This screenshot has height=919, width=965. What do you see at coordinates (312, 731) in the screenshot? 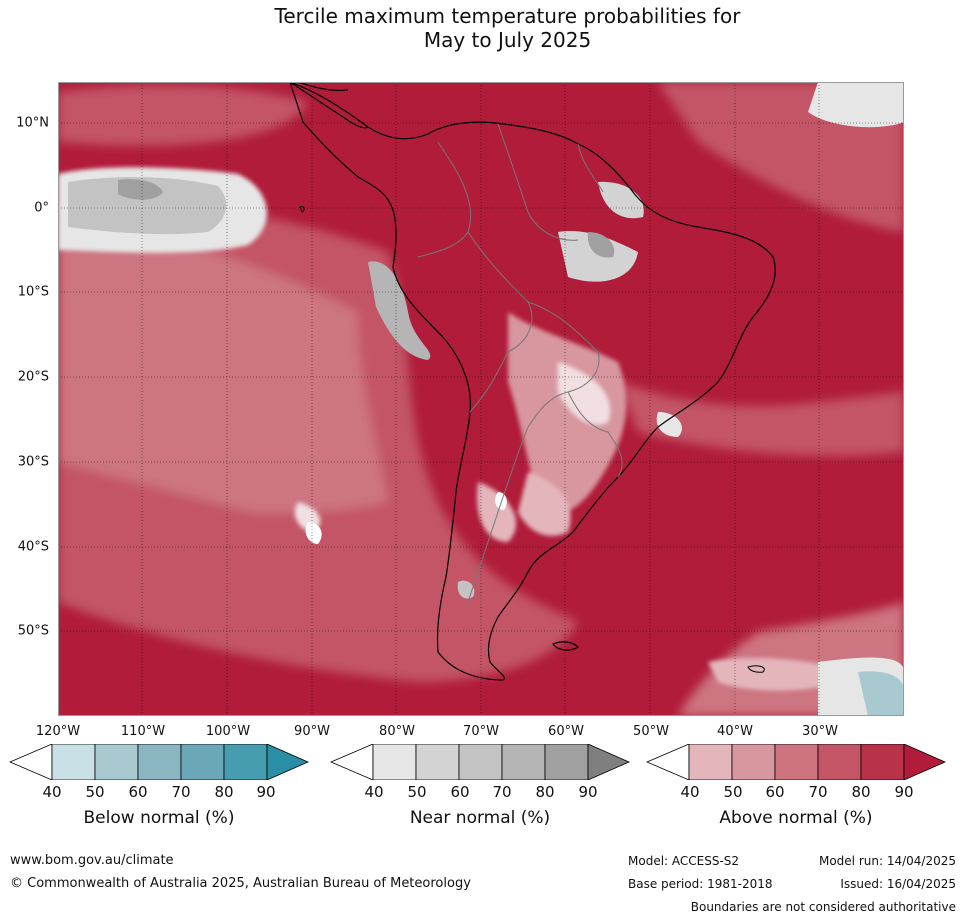
I see `lon-label: 90°W` at bounding box center [312, 731].